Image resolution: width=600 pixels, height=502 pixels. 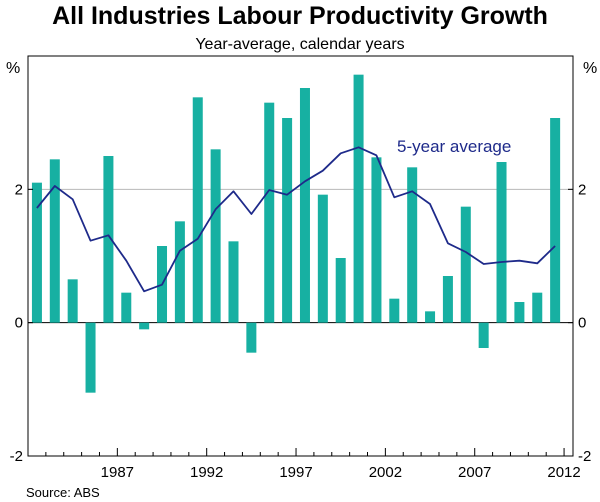 What do you see at coordinates (72, 301) in the screenshot?
I see `bar-1984` at bounding box center [72, 301].